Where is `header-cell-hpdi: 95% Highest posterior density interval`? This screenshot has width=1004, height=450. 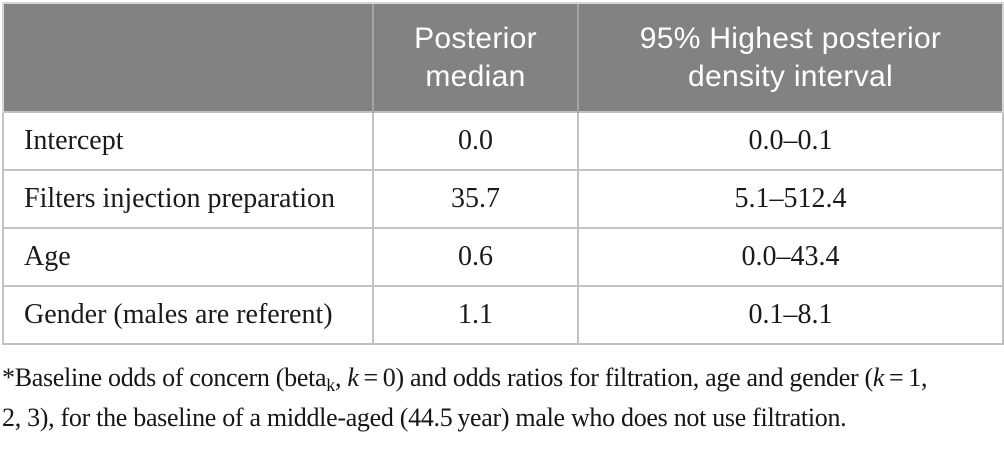 header-cell-hpdi: 95% Highest posterior density interval is located at coordinates (790, 57).